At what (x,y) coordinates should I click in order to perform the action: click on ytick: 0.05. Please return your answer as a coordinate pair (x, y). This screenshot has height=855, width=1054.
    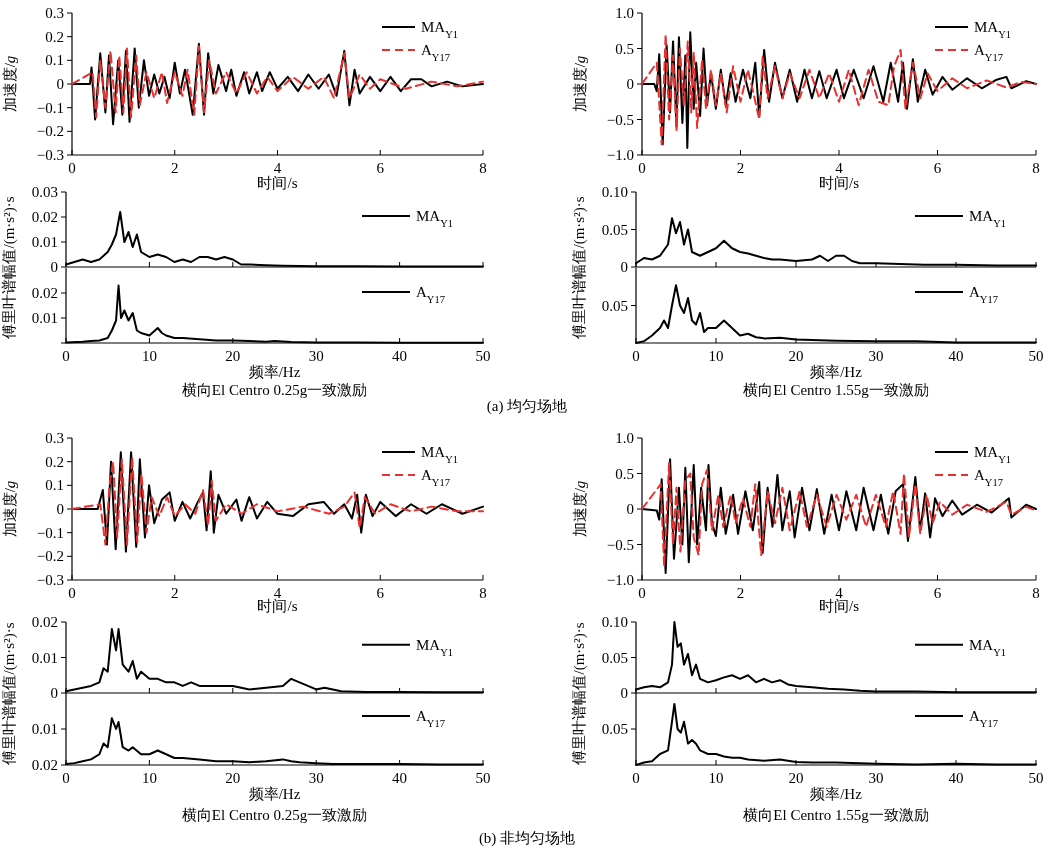
    Looking at the image, I should click on (614, 229).